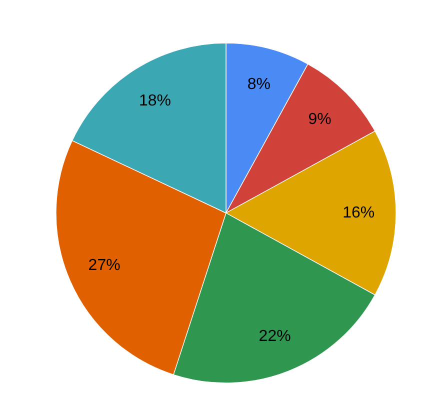 Image resolution: width=440 pixels, height=402 pixels. I want to click on data-label: 9%, so click(320, 119).